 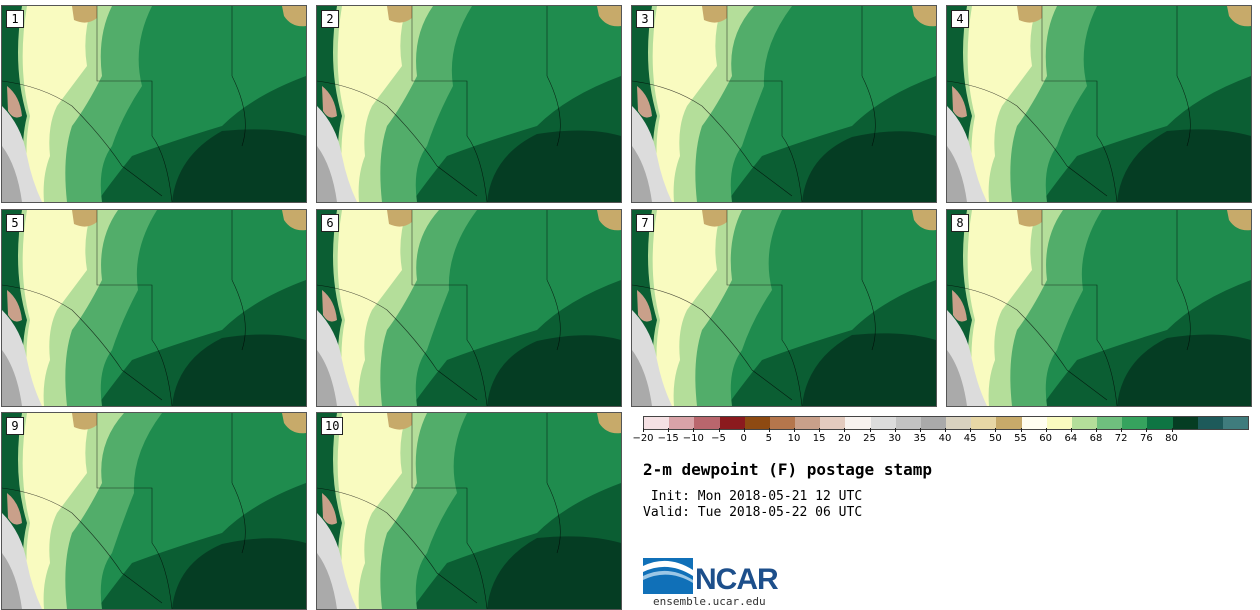 What do you see at coordinates (1146, 438) in the screenshot?
I see `colorbar-tick-label: 76` at bounding box center [1146, 438].